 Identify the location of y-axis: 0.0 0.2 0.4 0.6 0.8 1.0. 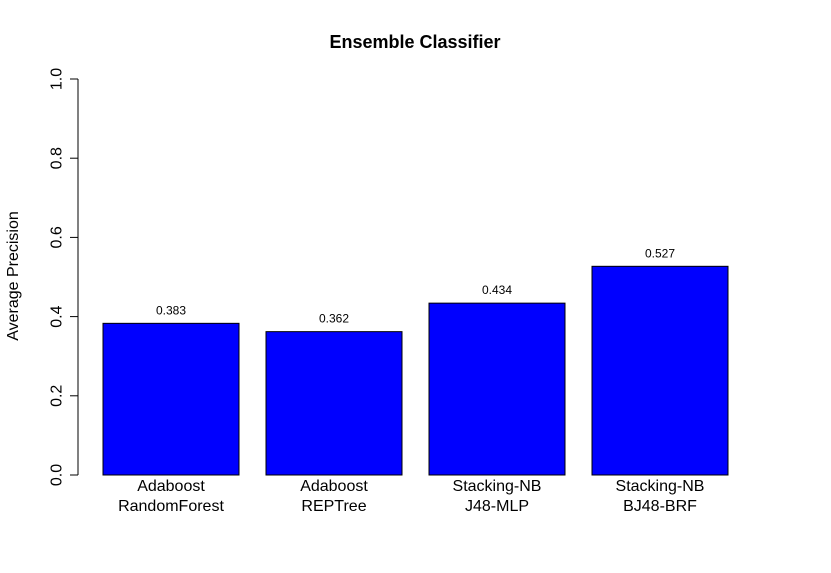
(64, 277).